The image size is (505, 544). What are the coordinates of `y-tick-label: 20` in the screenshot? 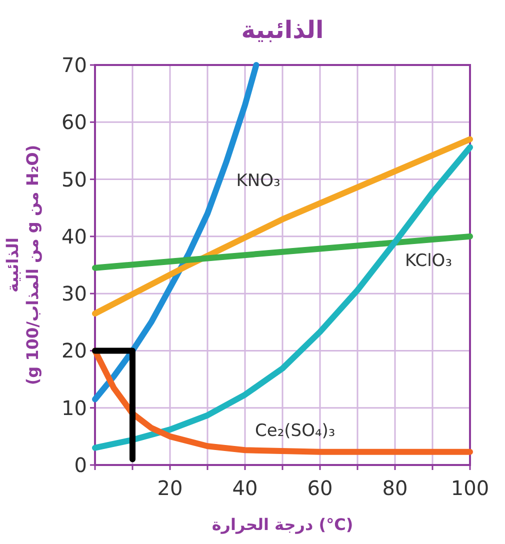 It's located at (74, 350).